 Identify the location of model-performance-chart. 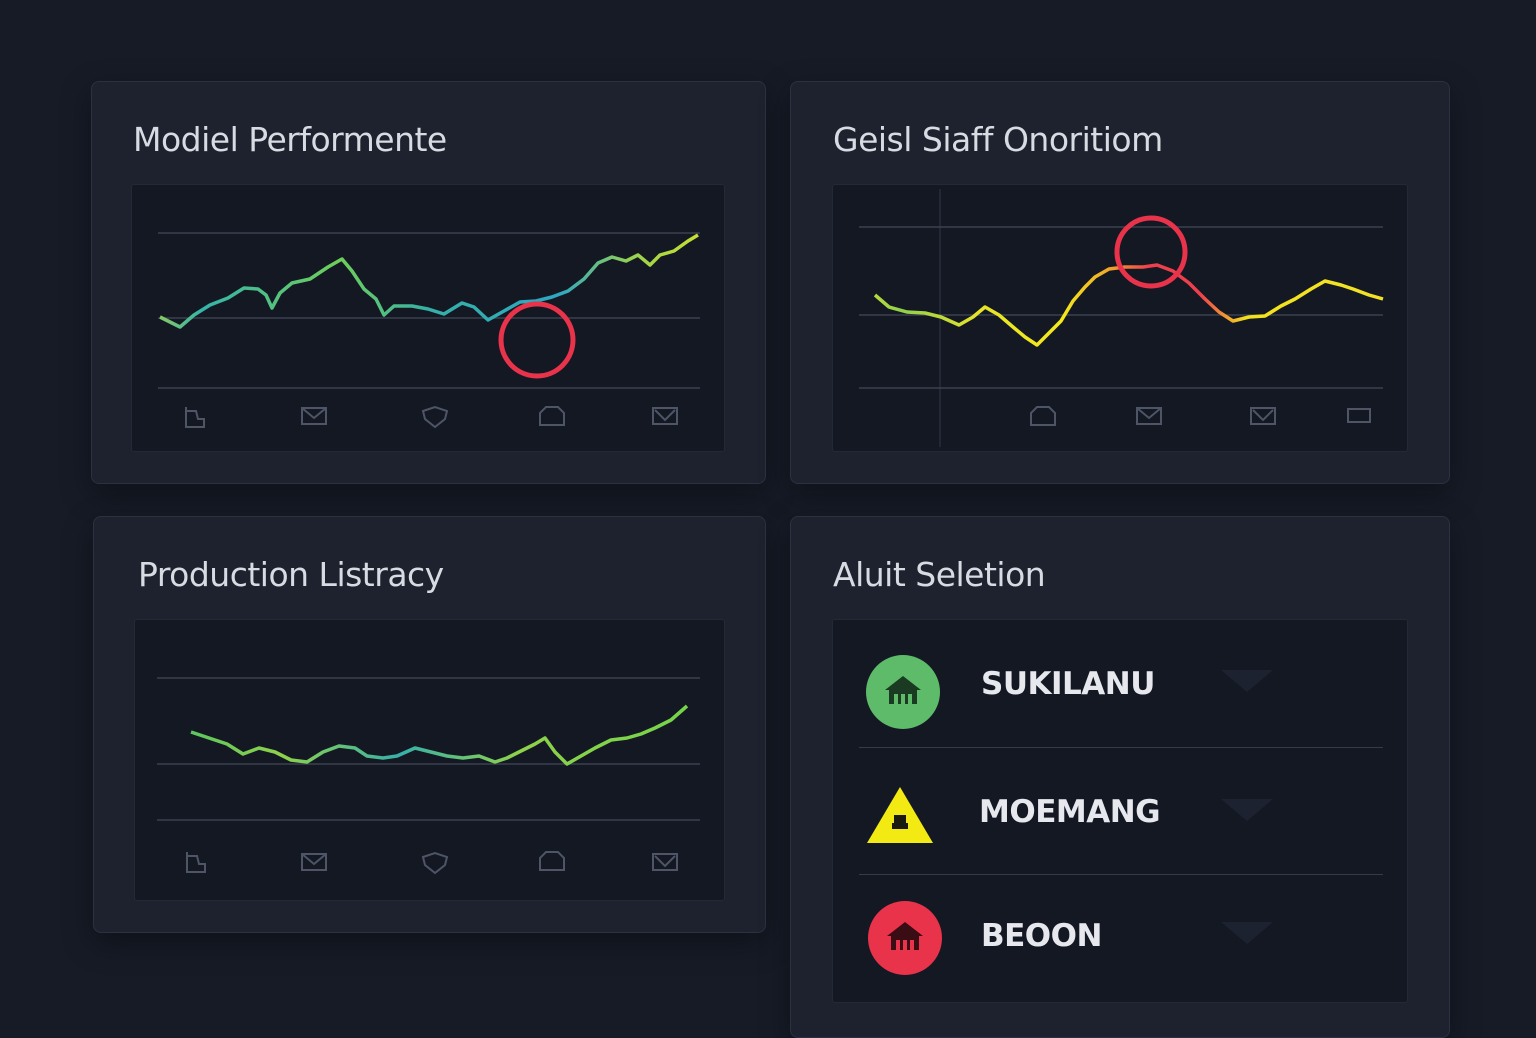
(428, 318).